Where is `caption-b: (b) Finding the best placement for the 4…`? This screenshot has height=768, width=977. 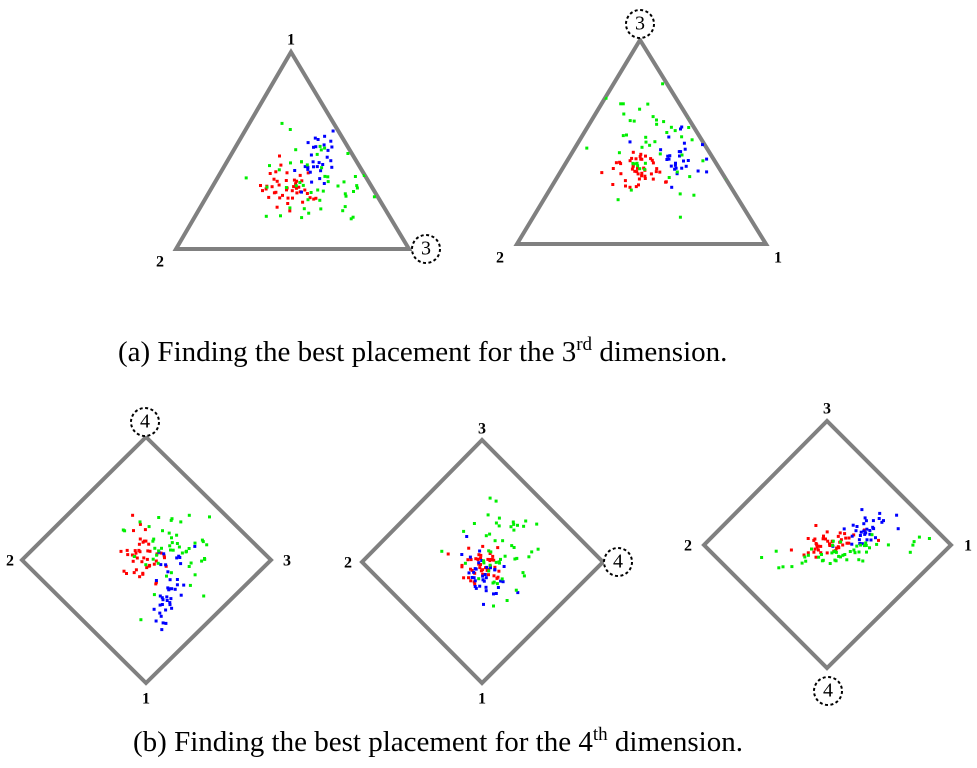 caption-b: (b) Finding the best placement for the 4… is located at coordinates (438, 741).